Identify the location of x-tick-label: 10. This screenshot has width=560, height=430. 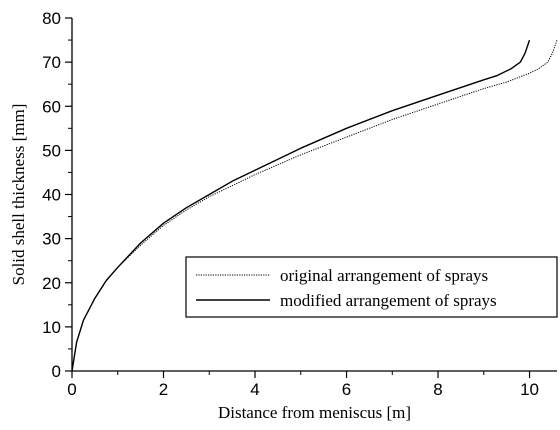
(529, 389).